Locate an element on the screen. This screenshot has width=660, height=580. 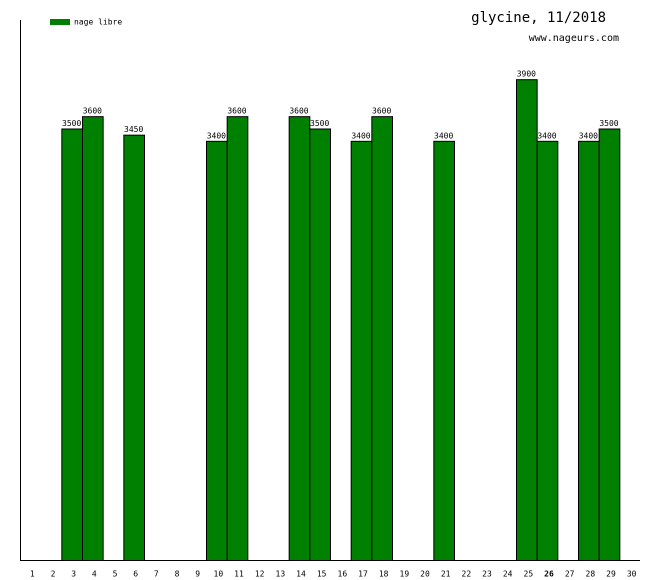
x-tick-label: 13 is located at coordinates (281, 574).